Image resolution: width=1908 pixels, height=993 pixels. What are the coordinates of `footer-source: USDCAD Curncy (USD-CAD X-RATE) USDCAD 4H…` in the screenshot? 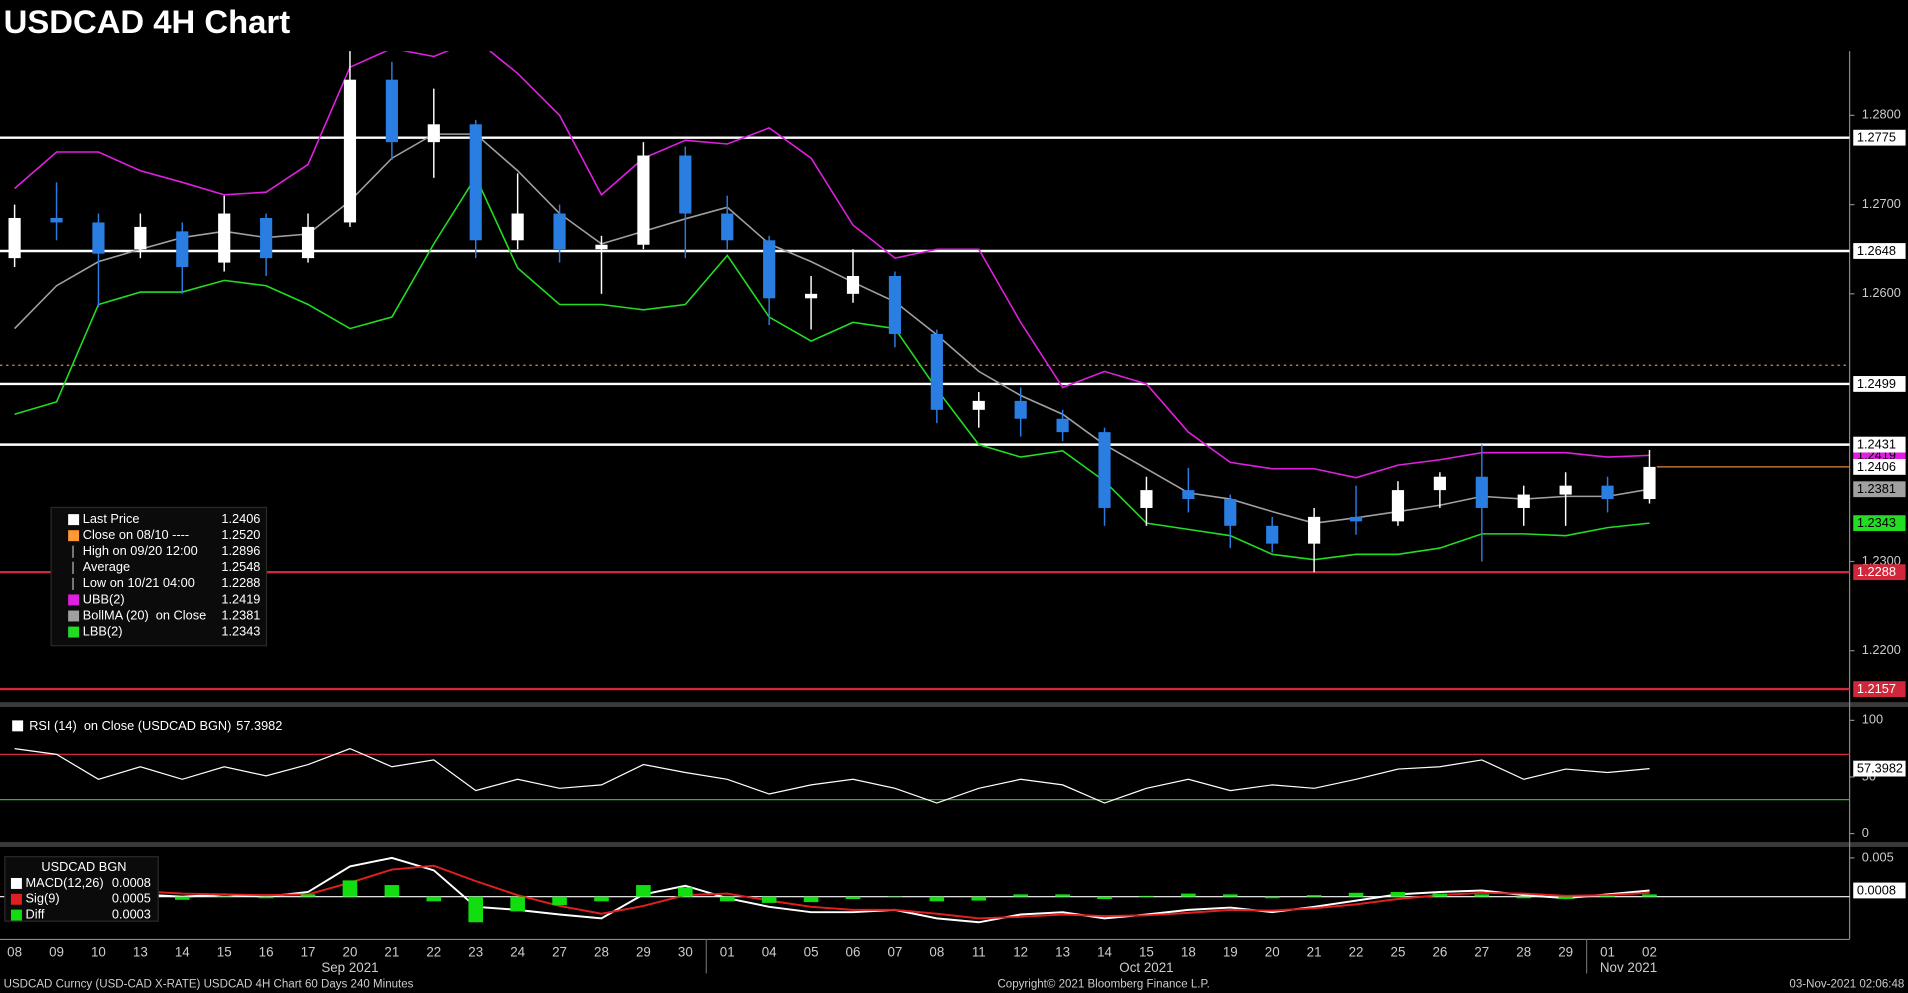 It's located at (209, 984).